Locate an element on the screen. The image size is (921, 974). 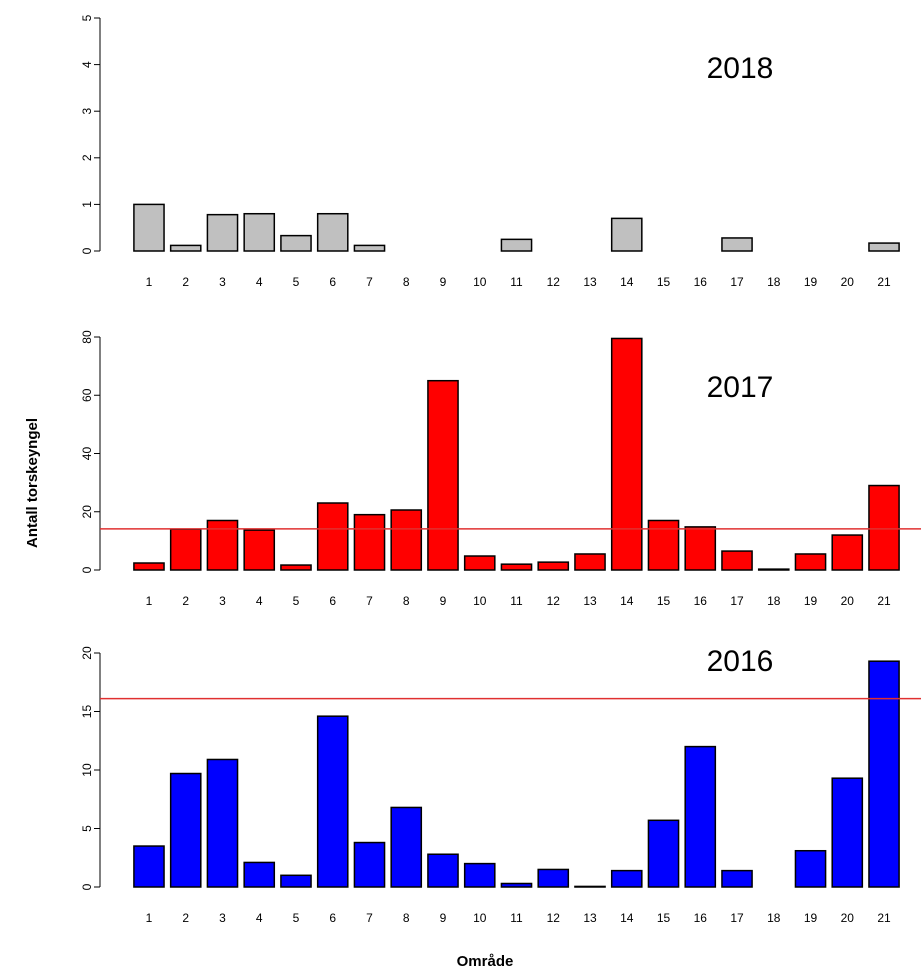
y-tick-label: 20 is located at coordinates (87, 512).